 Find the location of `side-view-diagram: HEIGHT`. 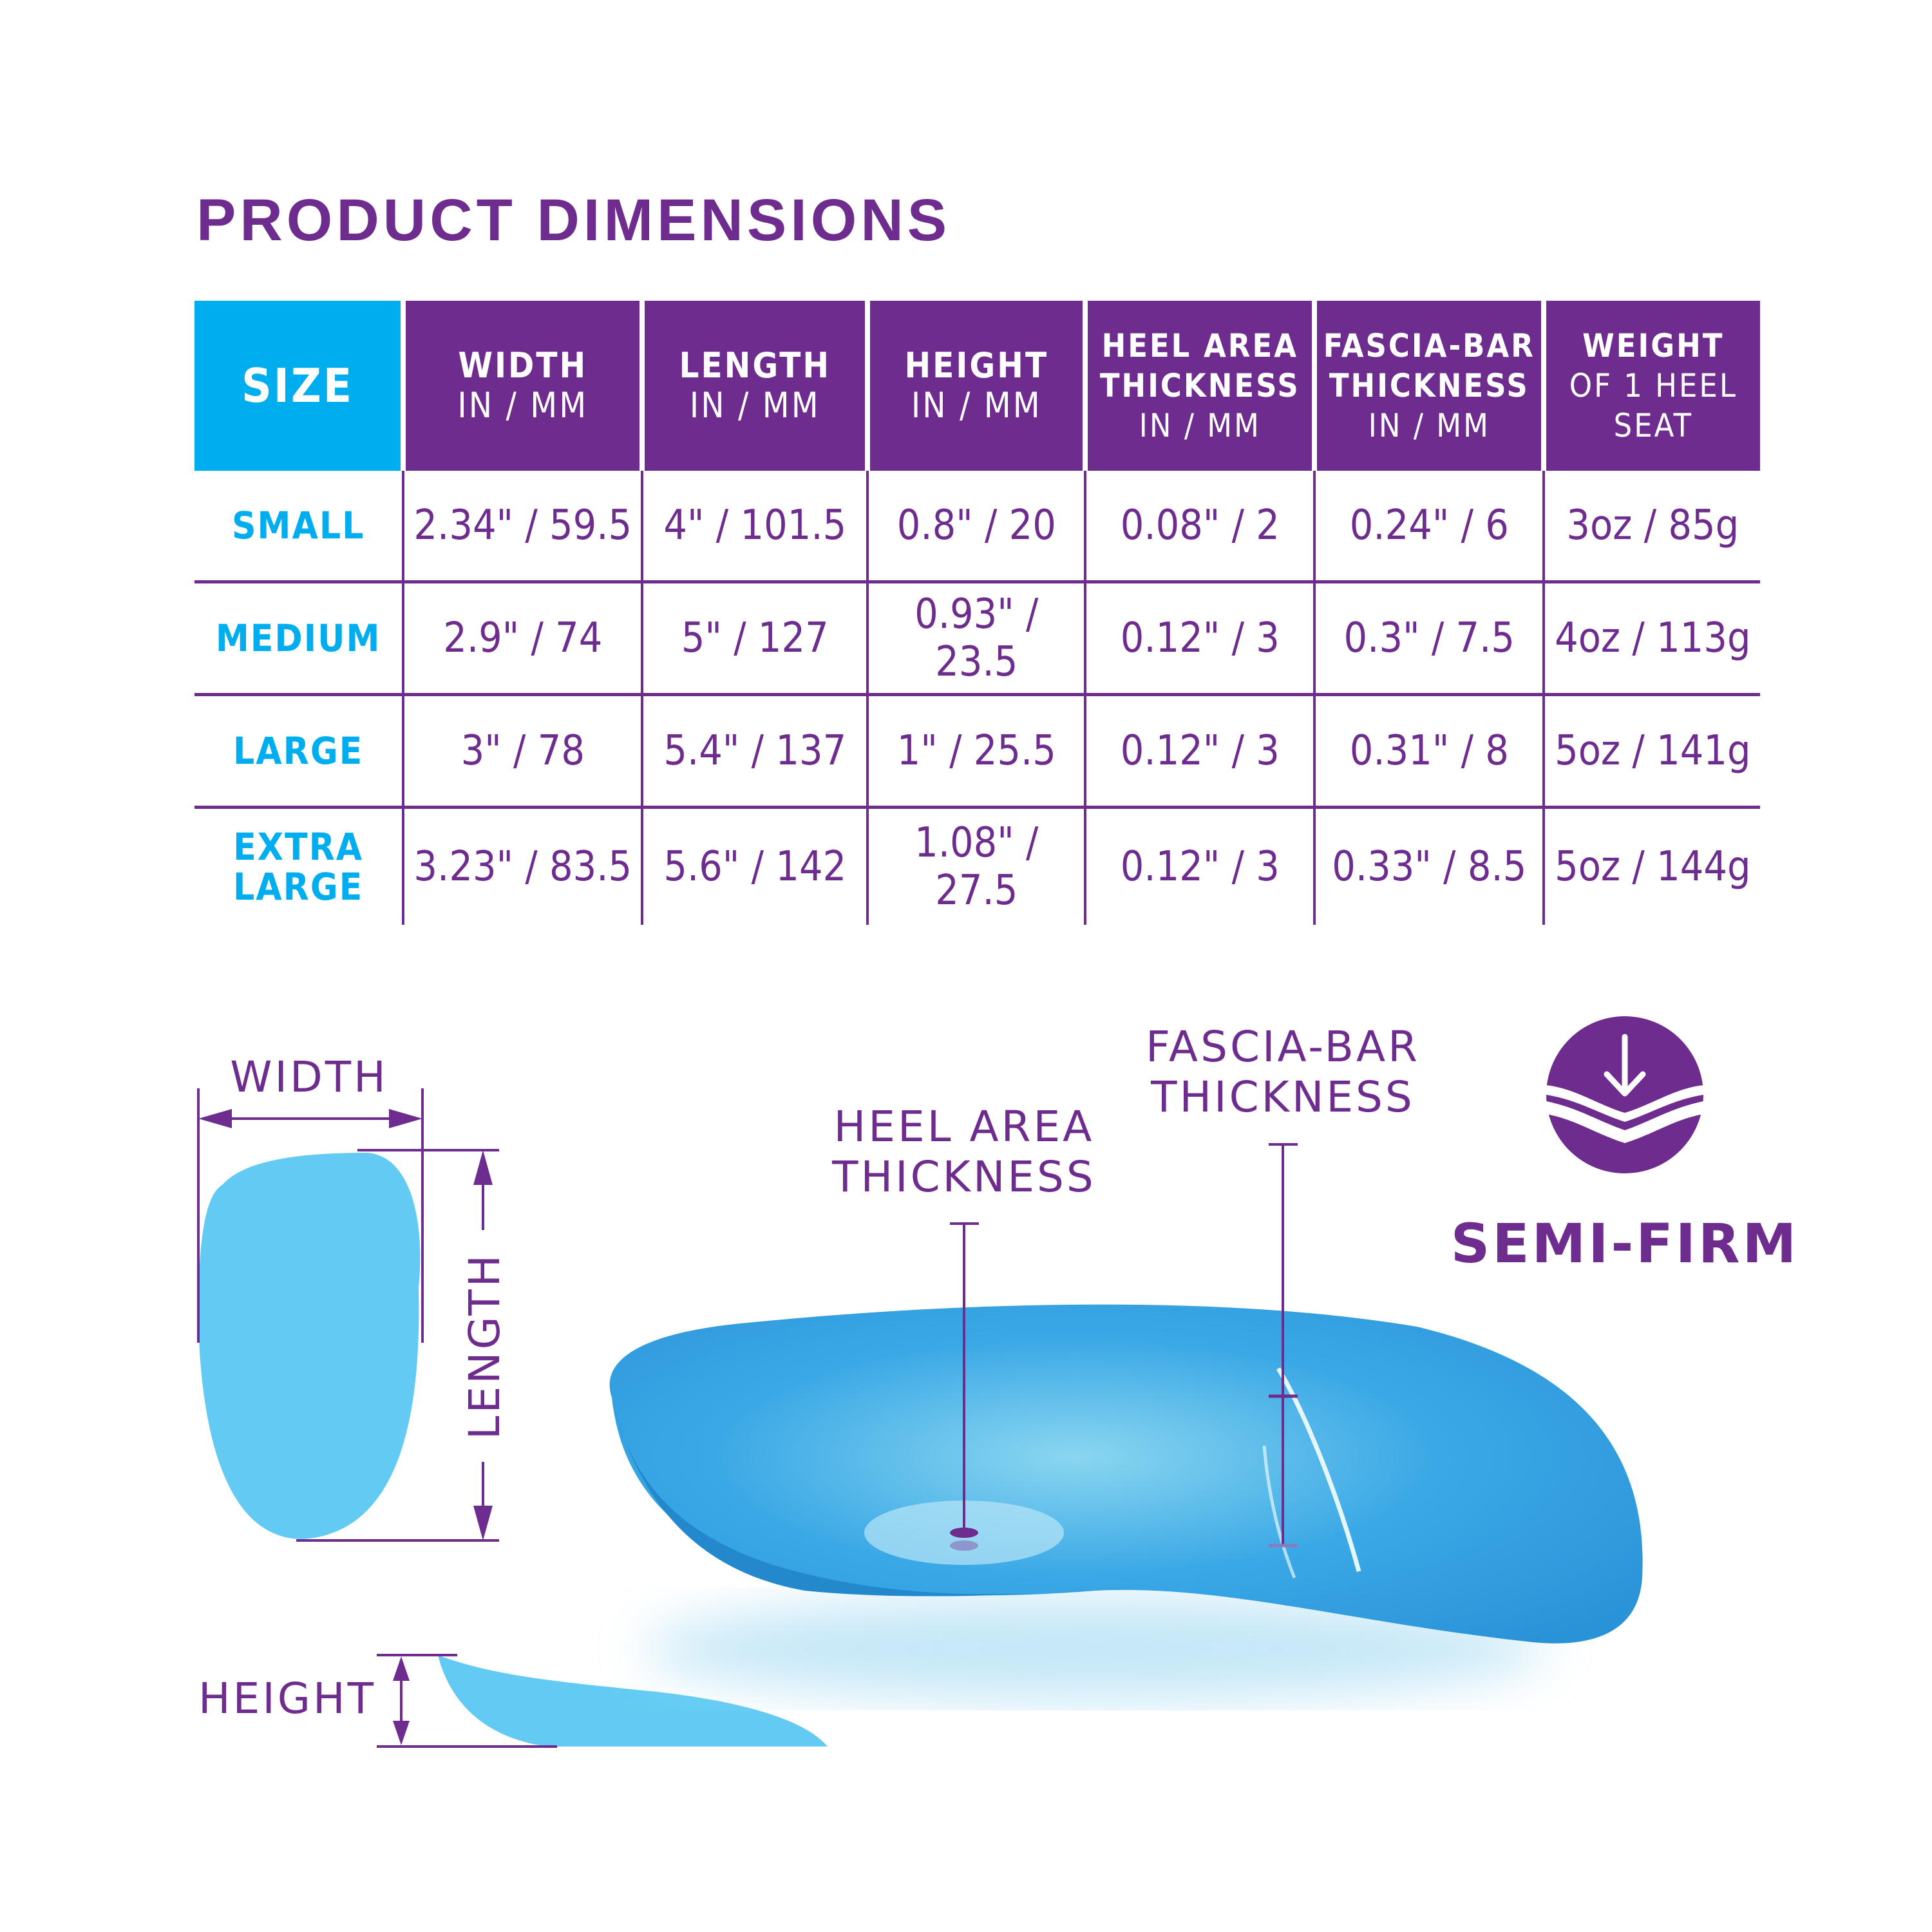

side-view-diagram: HEIGHT is located at coordinates (513, 1701).